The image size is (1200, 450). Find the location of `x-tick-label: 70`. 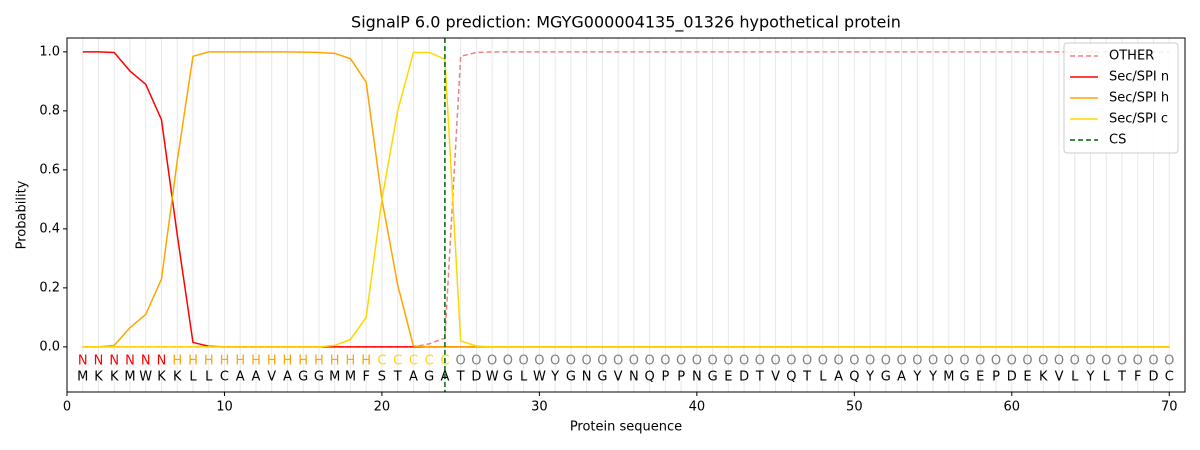

x-tick-label: 70 is located at coordinates (1169, 407).